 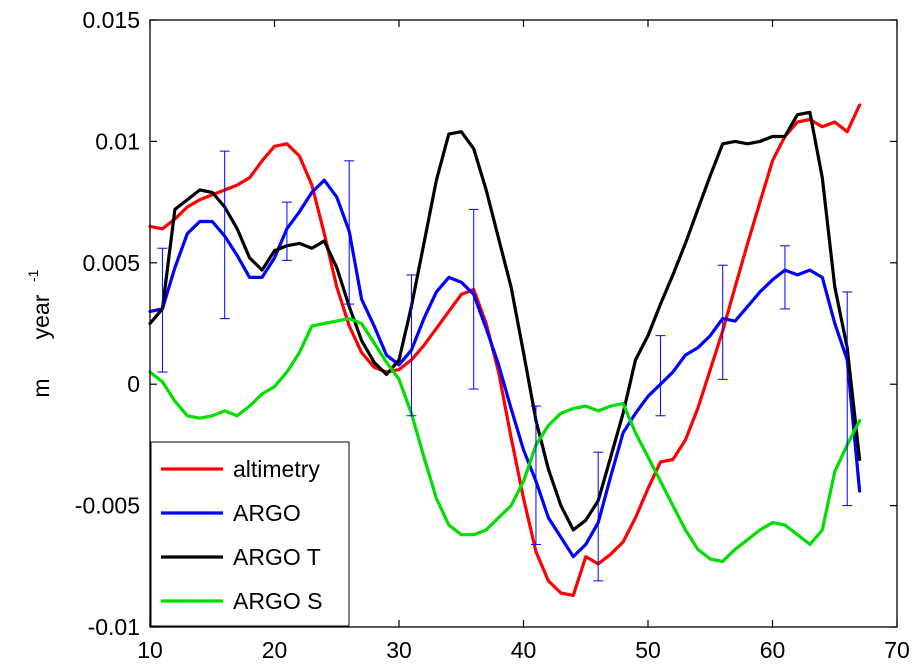 What do you see at coordinates (150, 650) in the screenshot?
I see `x-tick-label: 10` at bounding box center [150, 650].